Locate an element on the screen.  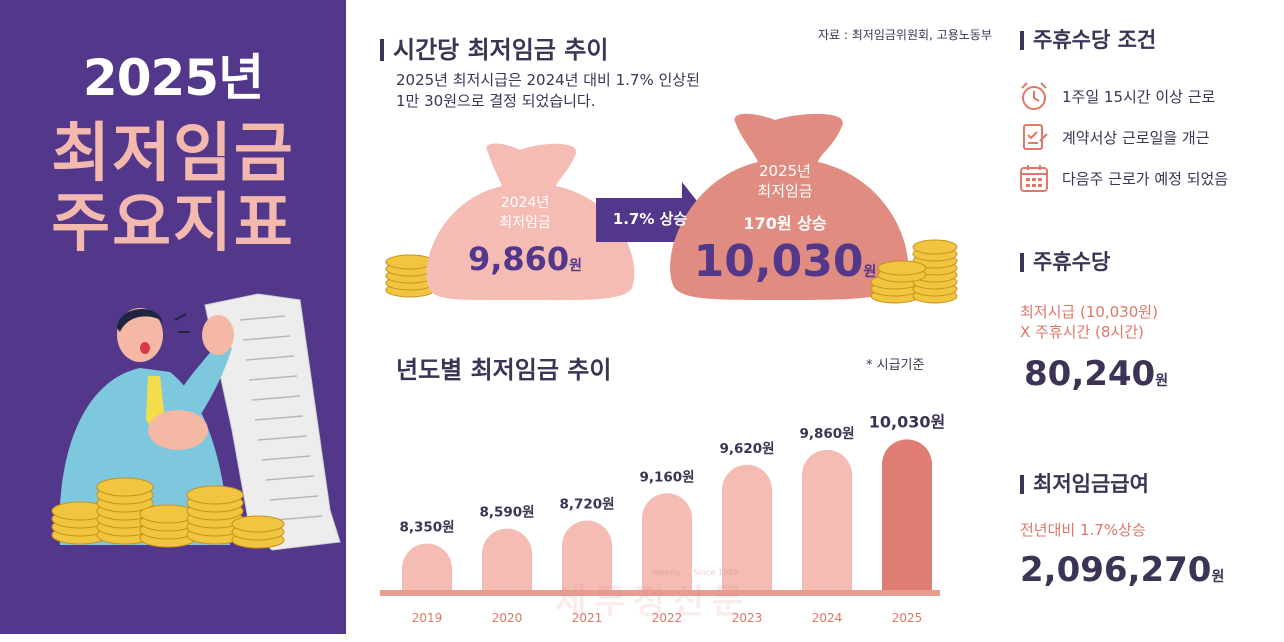
bag-2024-amount: 9,860원 is located at coordinates (525, 259).